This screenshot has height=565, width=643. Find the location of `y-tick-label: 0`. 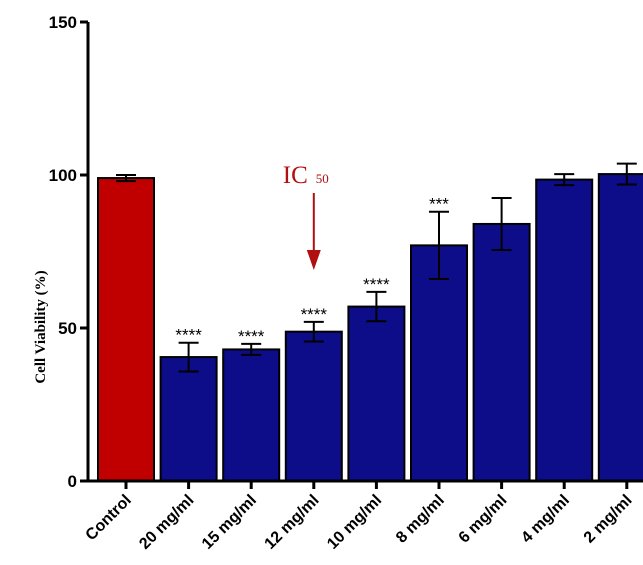

y-tick-label: 0 is located at coordinates (72, 481).